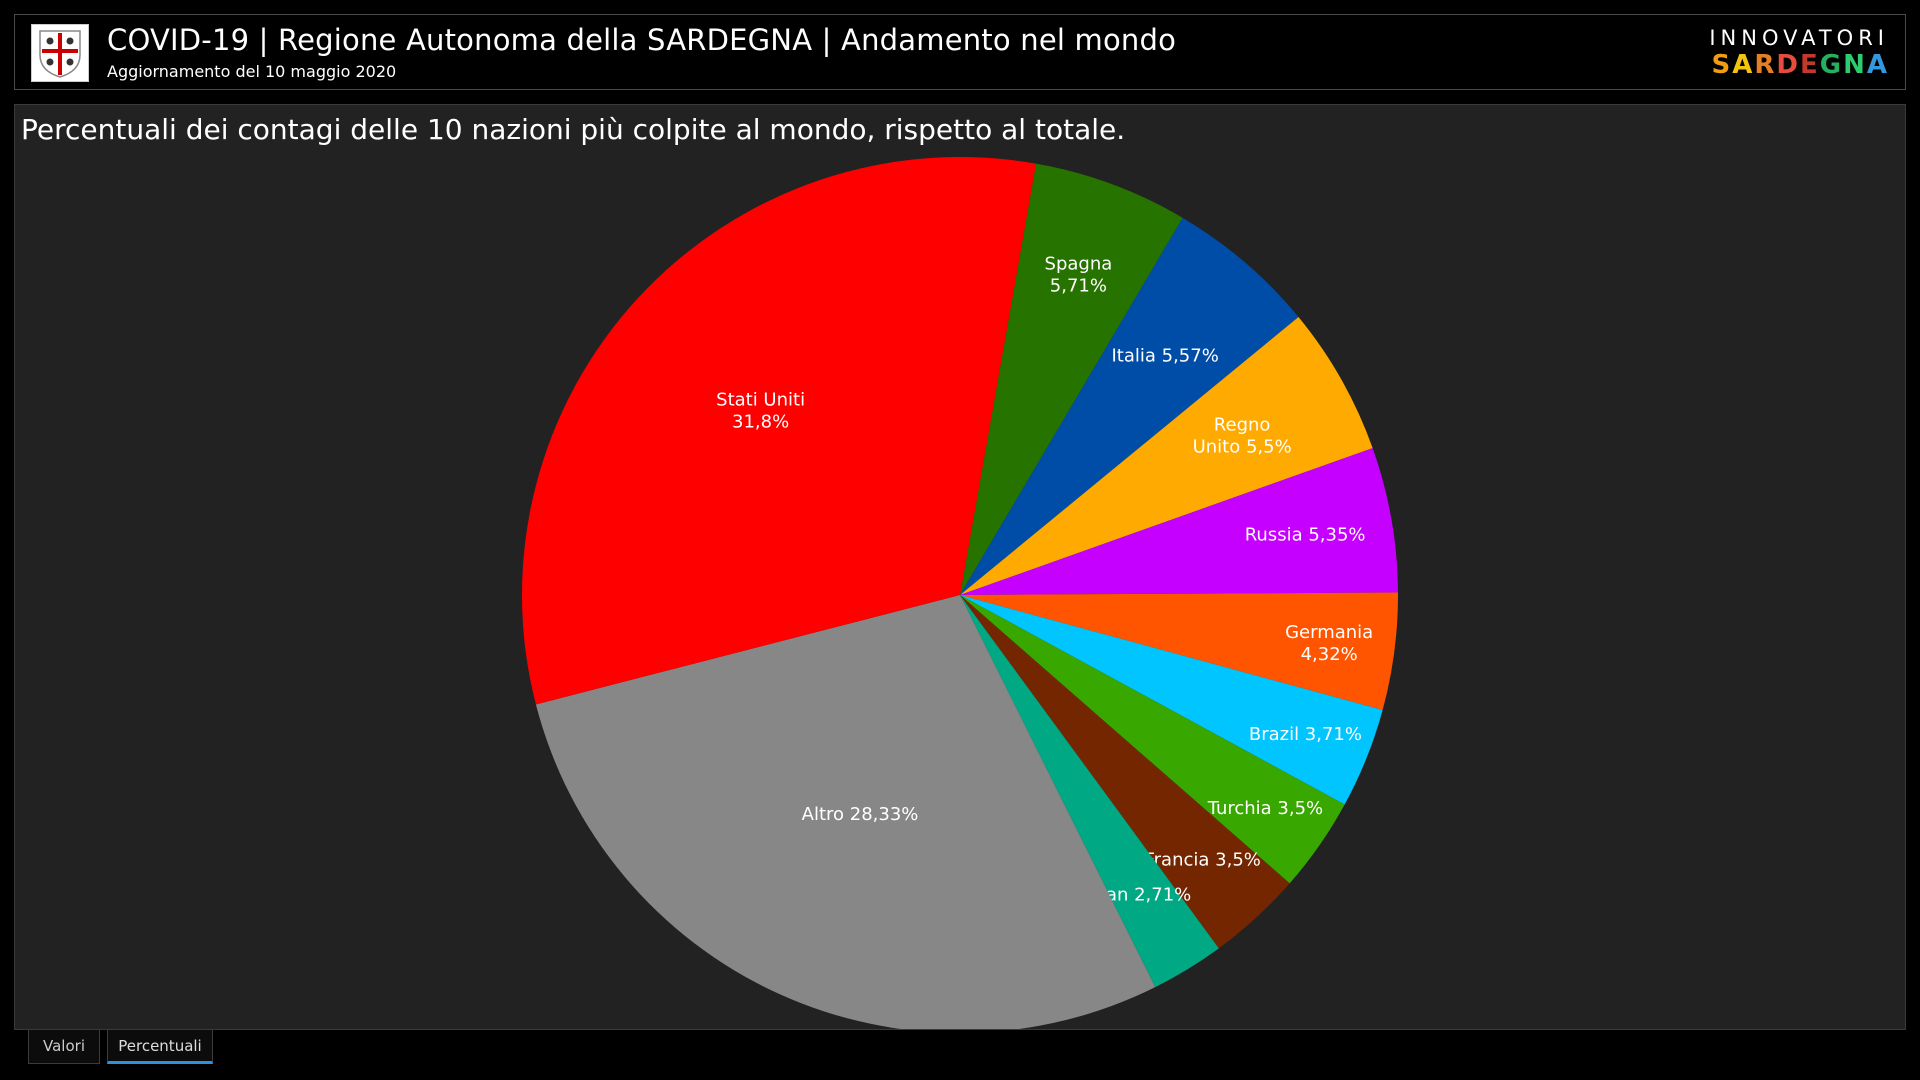 This screenshot has width=1920, height=1080. What do you see at coordinates (1242, 435) in the screenshot?
I see `slice-label: Regno Unito 5,5%` at bounding box center [1242, 435].